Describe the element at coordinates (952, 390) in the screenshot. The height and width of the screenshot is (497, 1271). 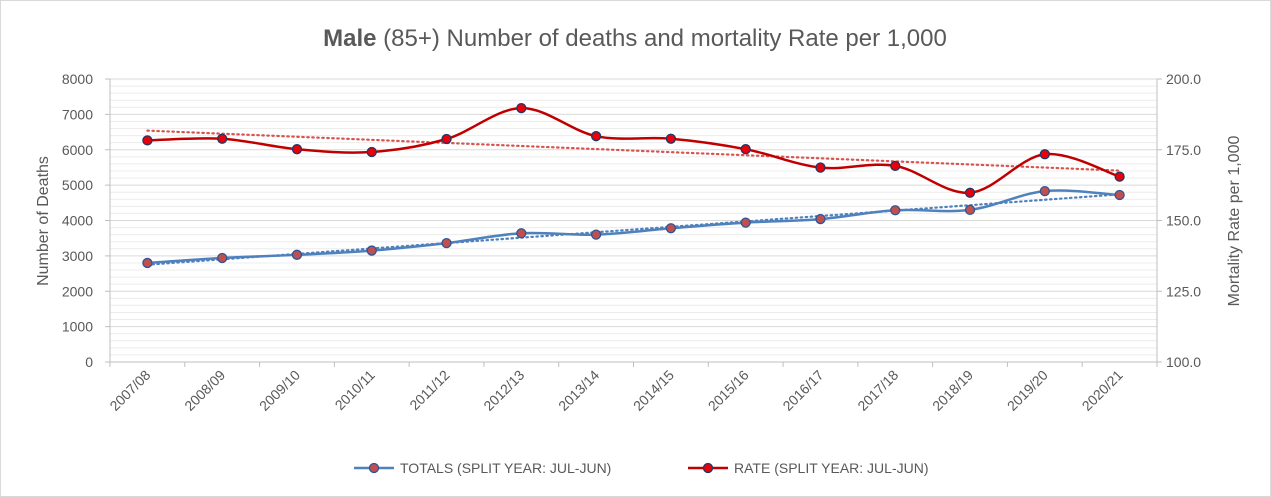
I see `x-tick-label: 2018/19` at that location.